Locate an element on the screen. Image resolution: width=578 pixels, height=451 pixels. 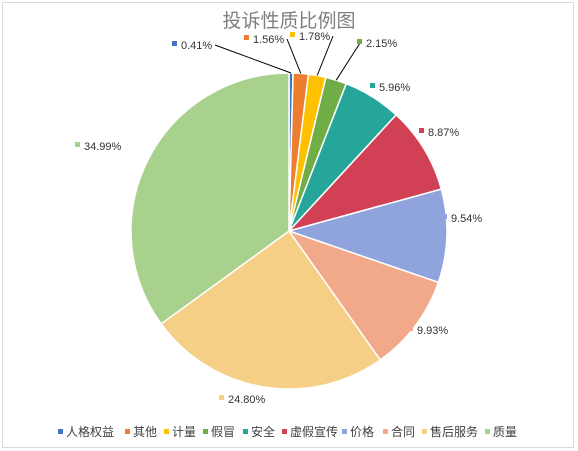
data-label-9: 24.80% is located at coordinates (247, 400).